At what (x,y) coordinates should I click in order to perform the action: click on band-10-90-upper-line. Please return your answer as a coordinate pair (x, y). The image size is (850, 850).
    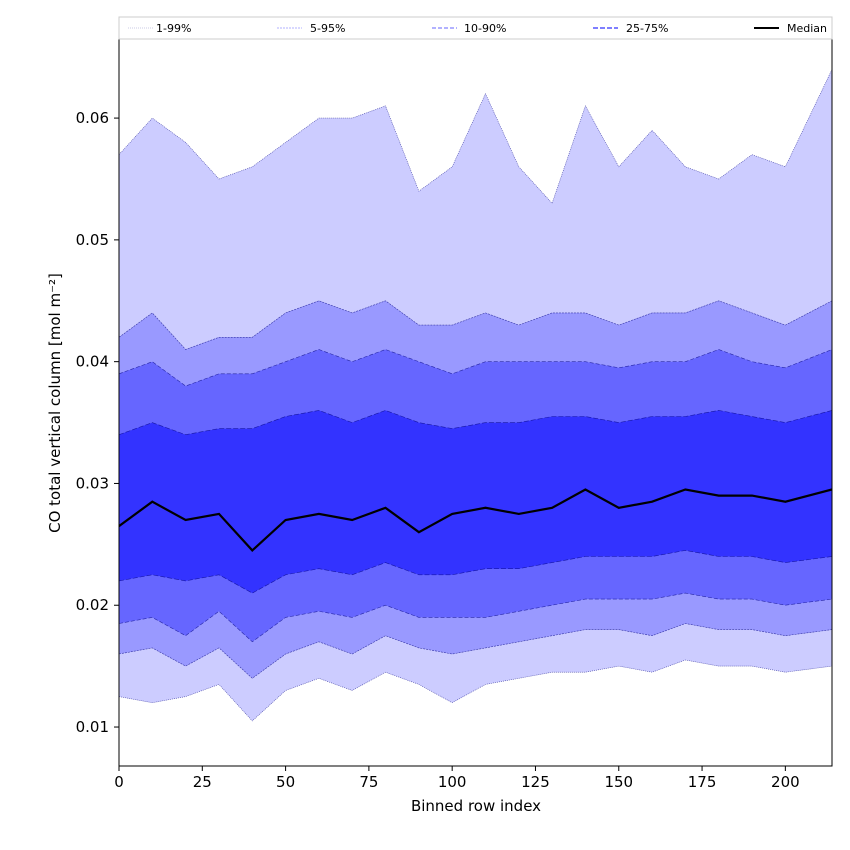
    Looking at the image, I should click on (475, 368).